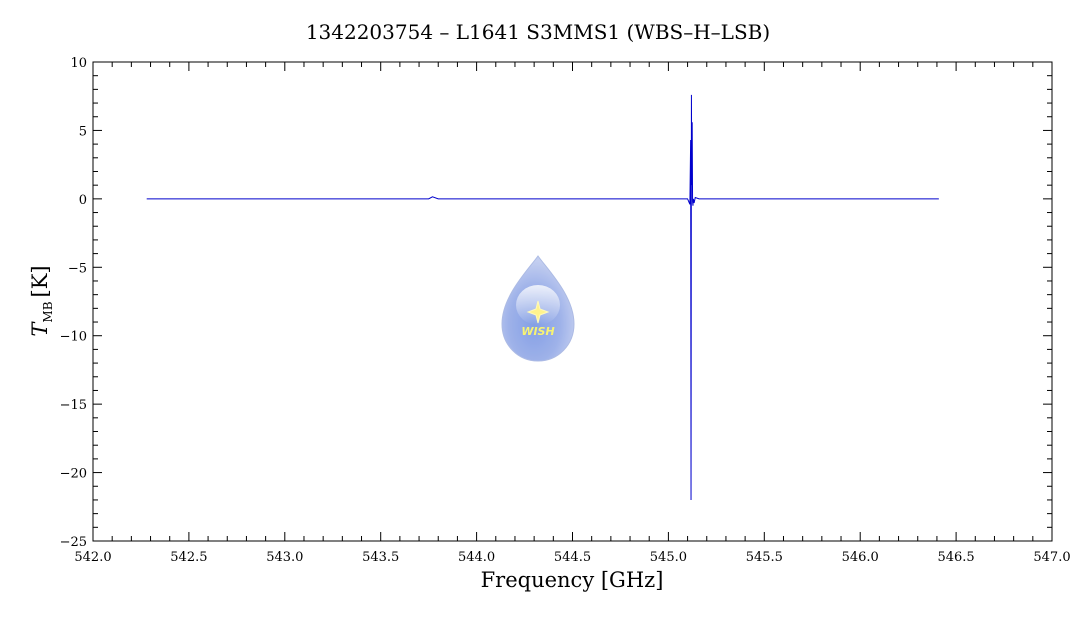 This screenshot has width=1076, height=618. I want to click on y-tick-label: −20, so click(73, 474).